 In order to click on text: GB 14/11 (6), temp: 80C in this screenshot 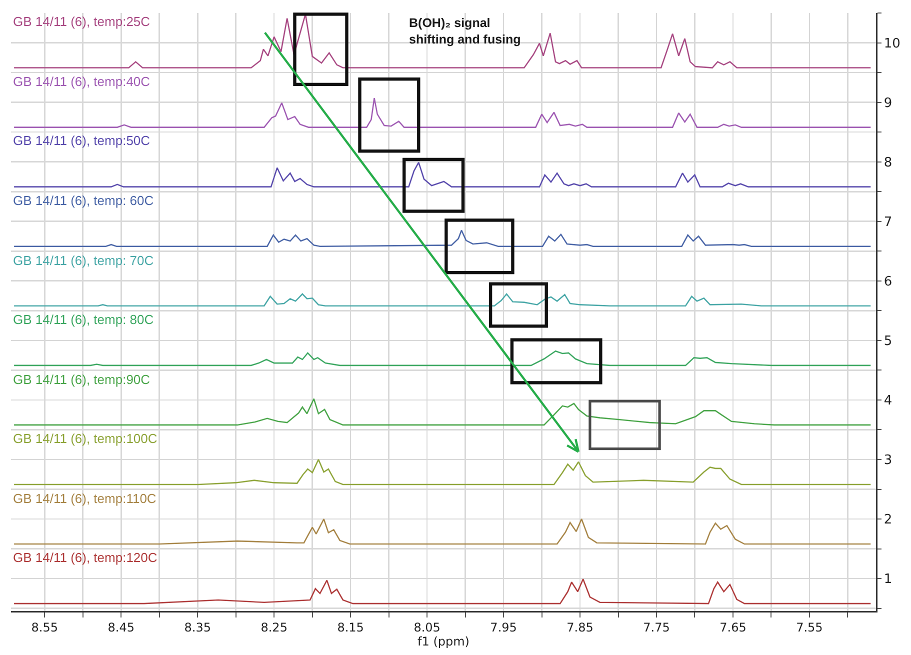, I will do `click(83, 319)`.